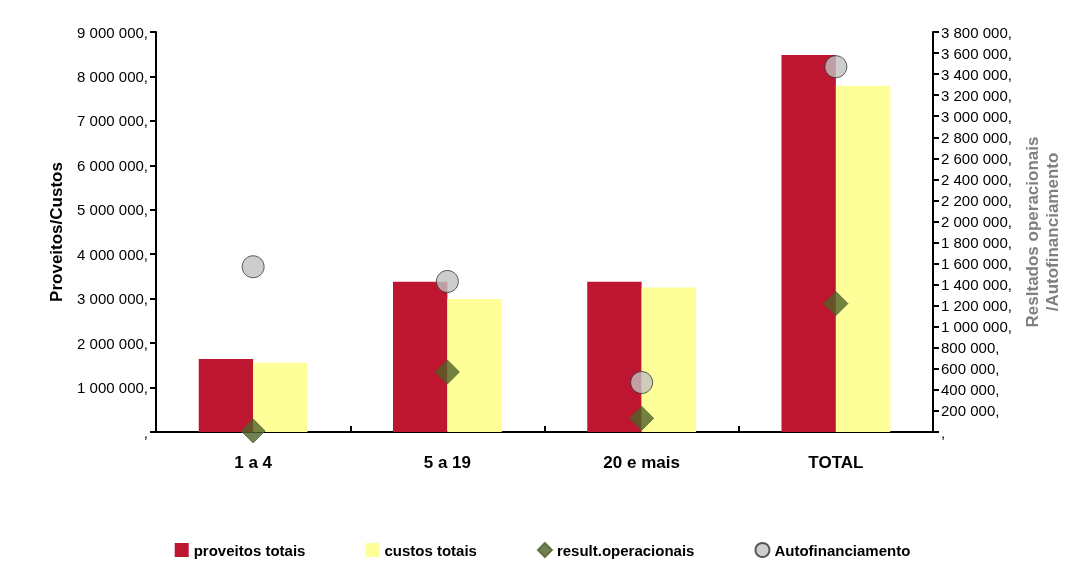 This screenshot has height=571, width=1085. I want to click on y2-tick-label: 2 800 000,, so click(976, 137).